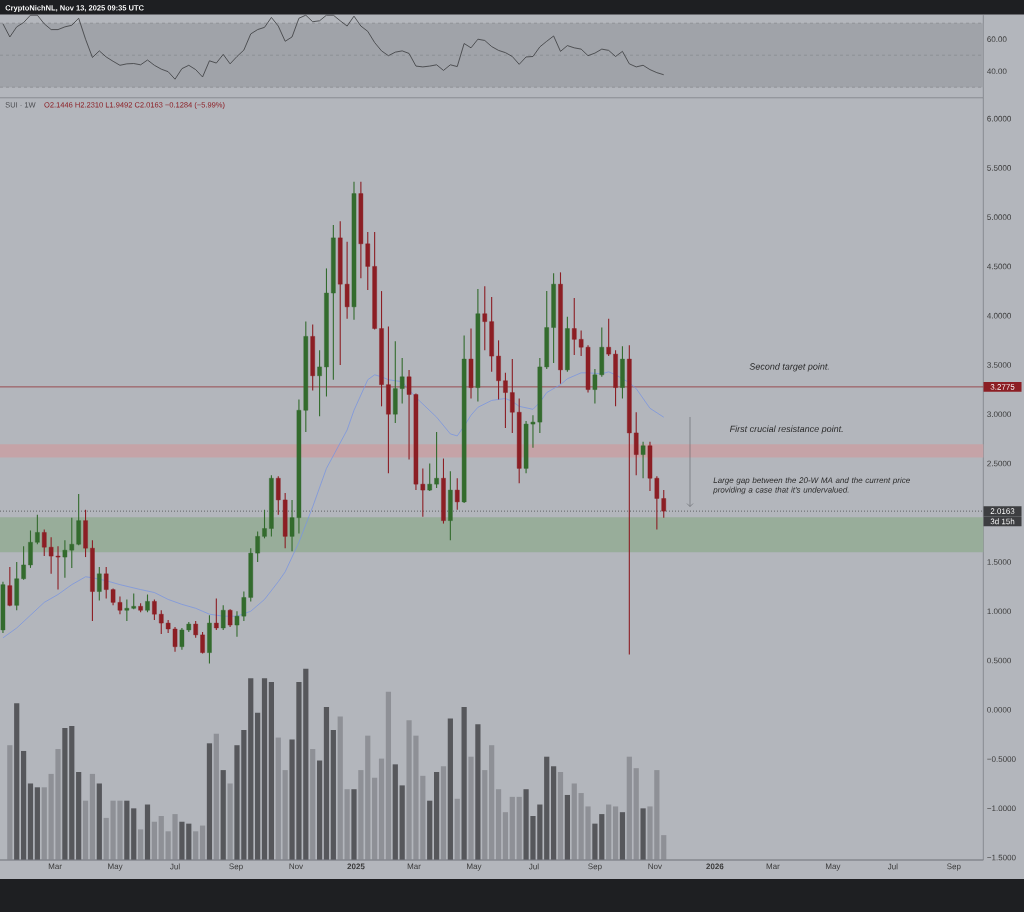 Image resolution: width=1024 pixels, height=912 pixels. What do you see at coordinates (999, 266) in the screenshot?
I see `y-tick-label: 4.5000` at bounding box center [999, 266].